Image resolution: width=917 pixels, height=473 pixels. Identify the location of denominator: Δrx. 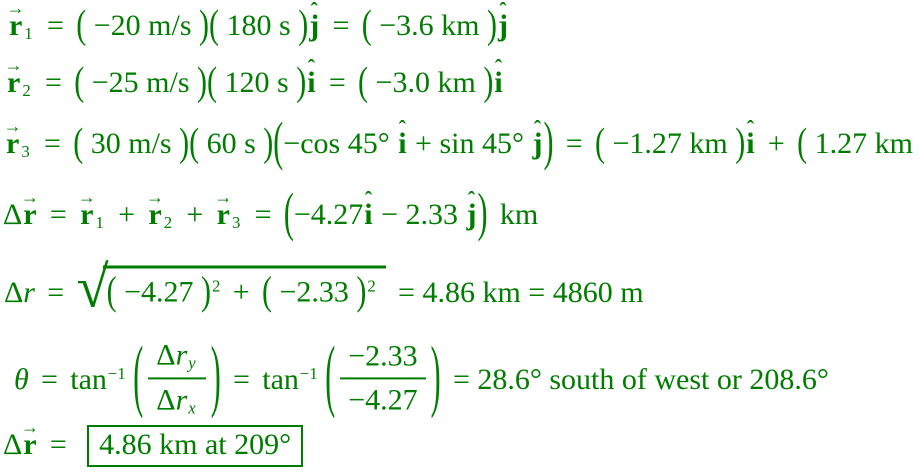
(177, 398).